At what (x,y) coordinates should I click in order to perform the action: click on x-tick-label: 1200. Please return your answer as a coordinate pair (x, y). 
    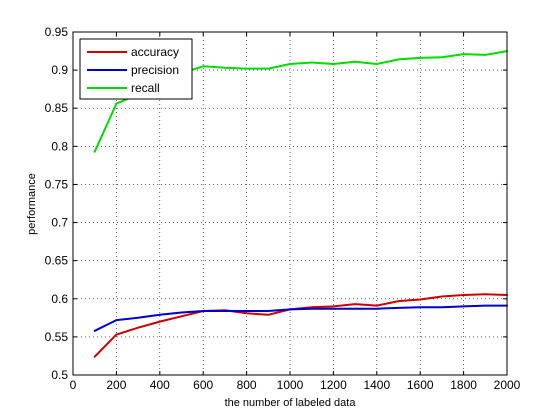
    Looking at the image, I should click on (333, 385).